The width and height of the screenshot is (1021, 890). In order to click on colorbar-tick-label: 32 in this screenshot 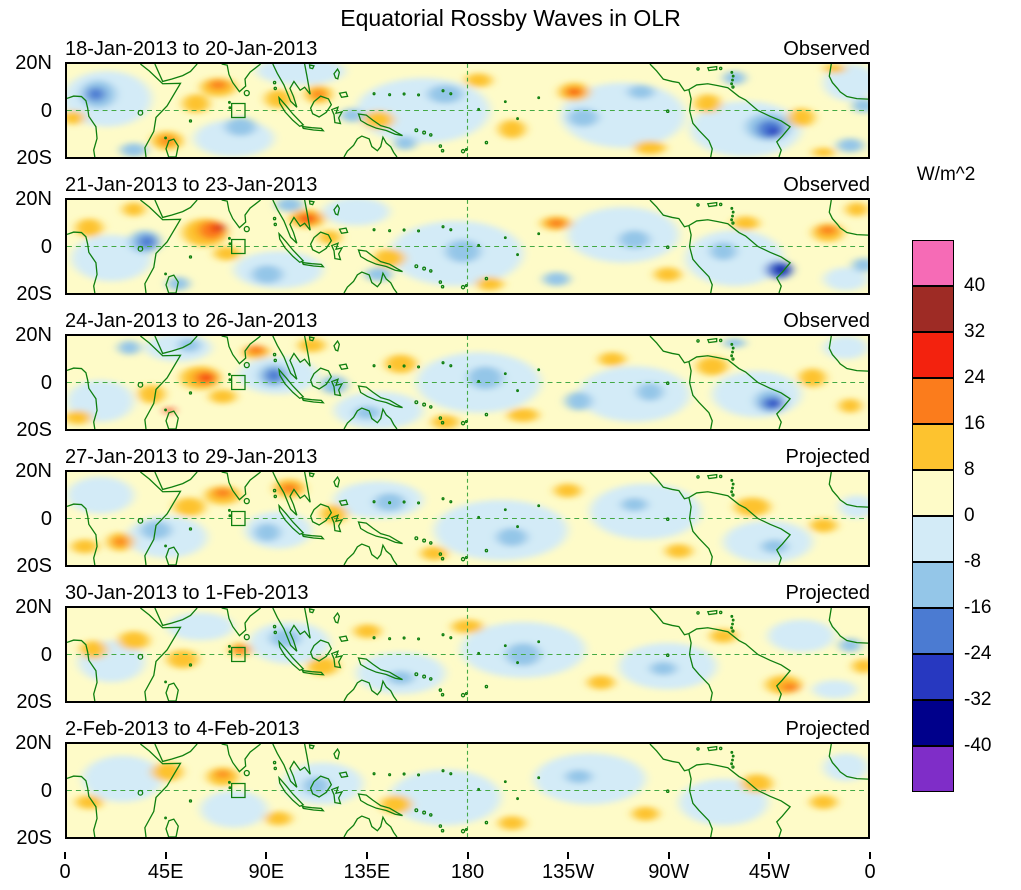, I will do `click(975, 331)`.